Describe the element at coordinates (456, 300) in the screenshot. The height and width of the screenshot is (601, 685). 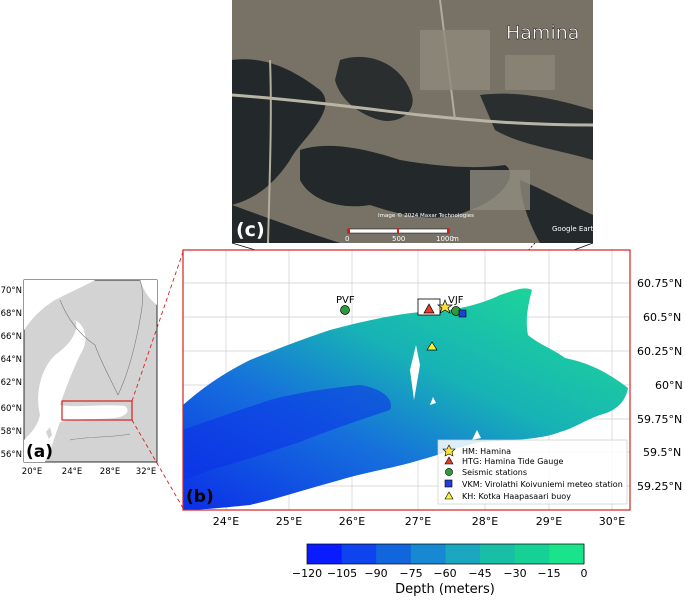
I see `vjf-label: VJF` at that location.